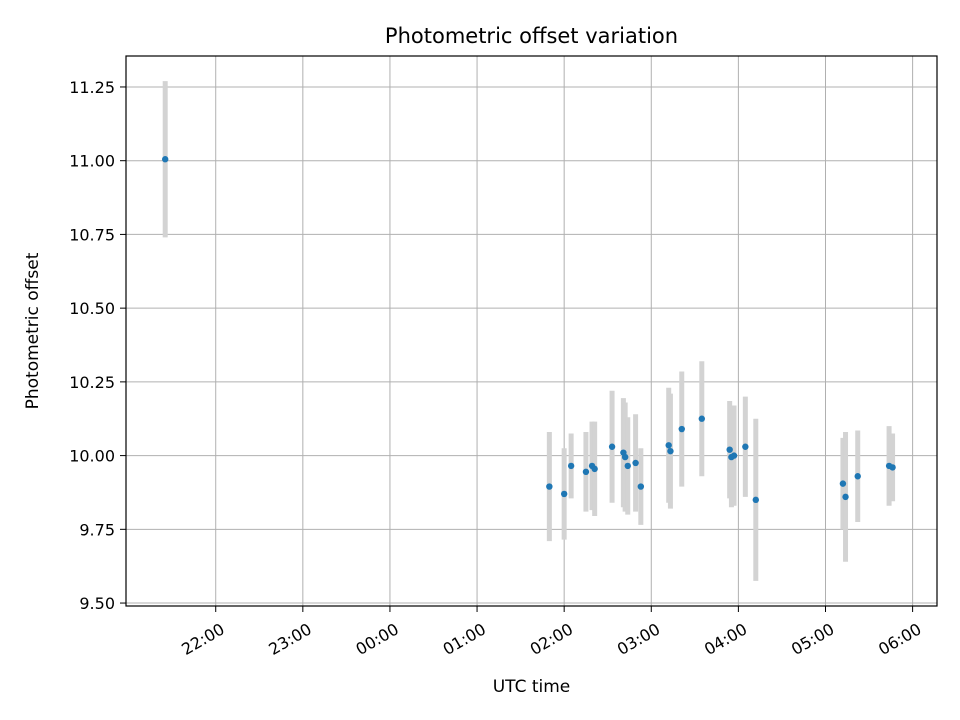 This screenshot has height=720, width=960. Describe the element at coordinates (532, 687) in the screenshot. I see `x-axis-title: UTC time` at that location.